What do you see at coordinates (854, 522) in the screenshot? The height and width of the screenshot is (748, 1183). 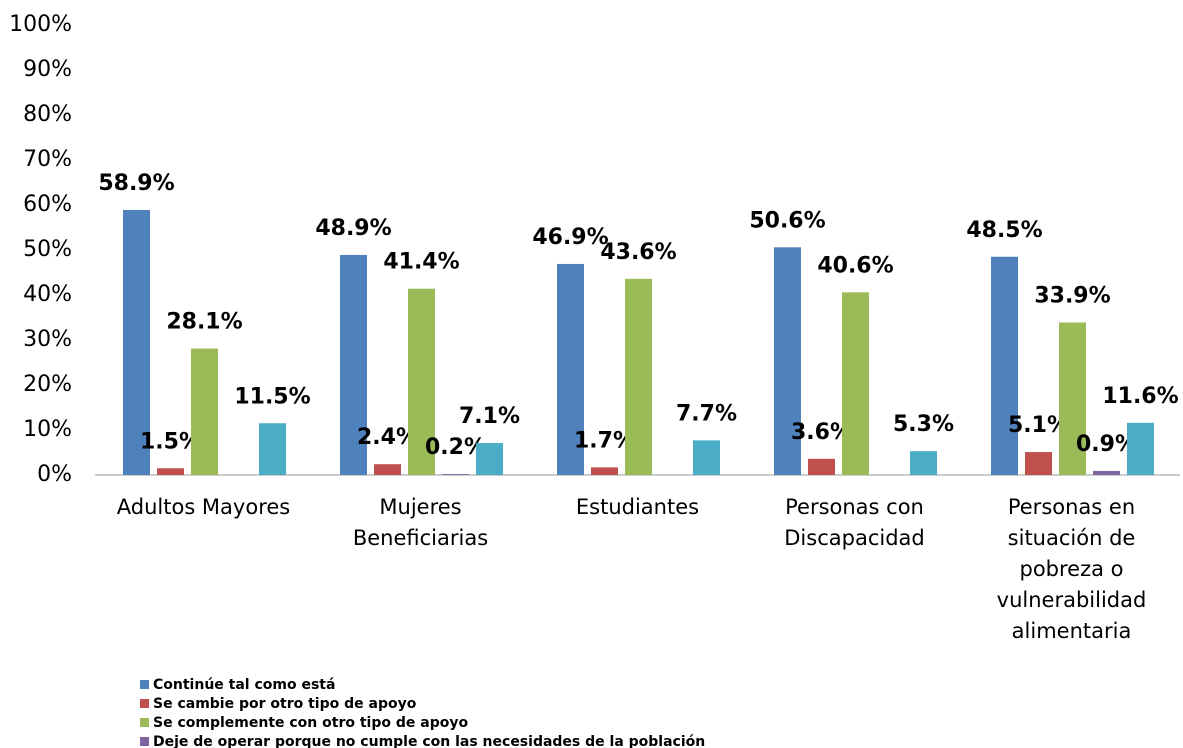 I see `x-tick-label: Personas con Discapacidad` at bounding box center [854, 522].